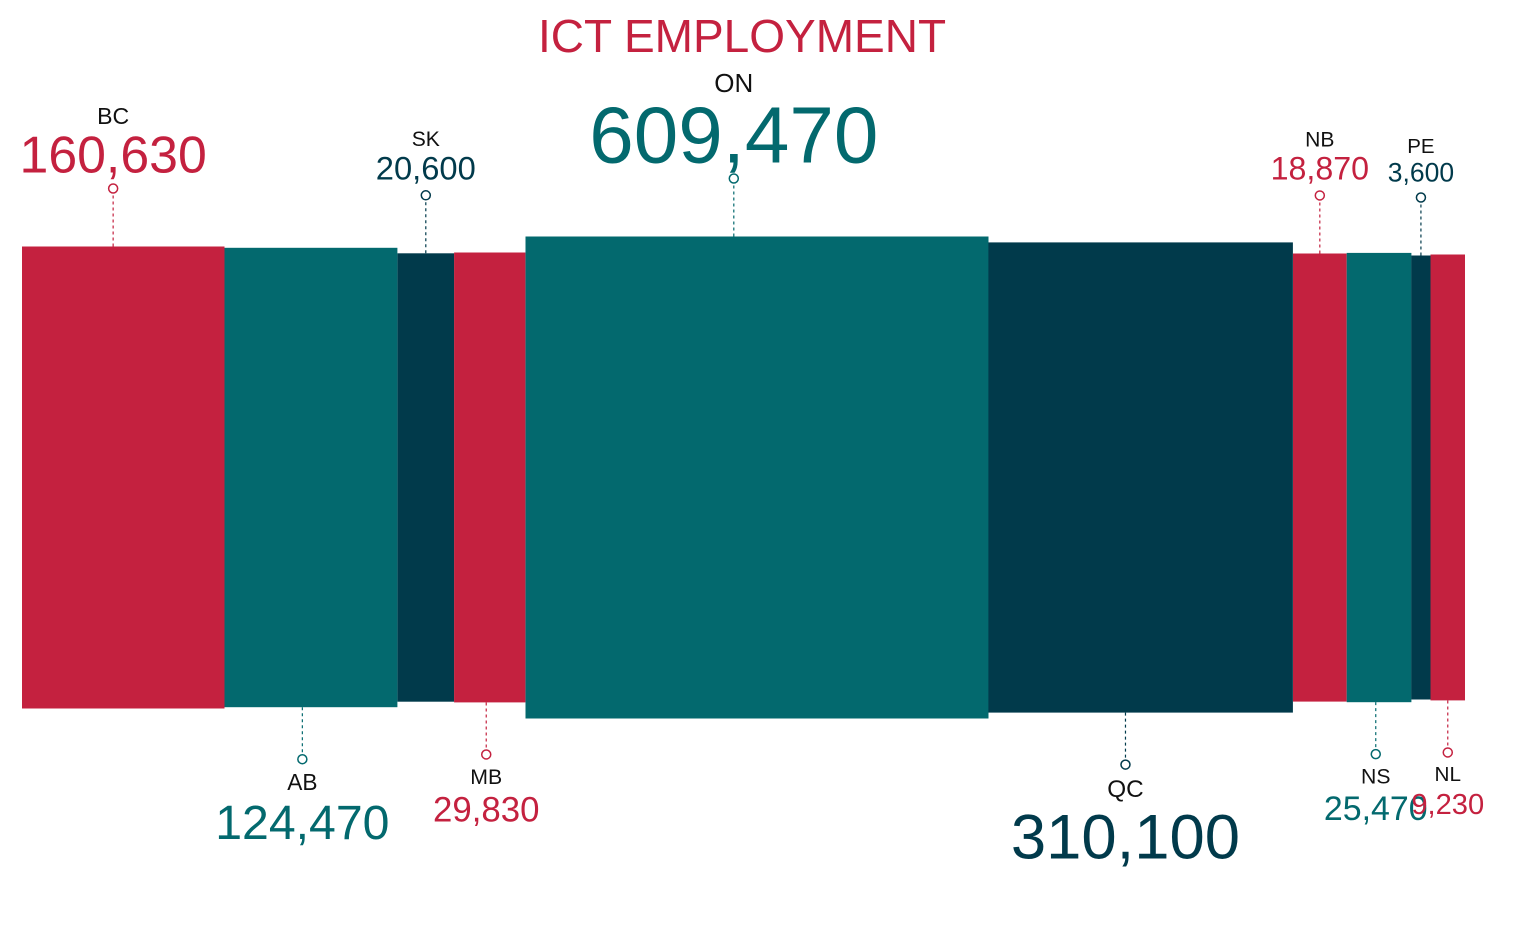  I want to click on category-label-nb: NB, so click(1319, 139).